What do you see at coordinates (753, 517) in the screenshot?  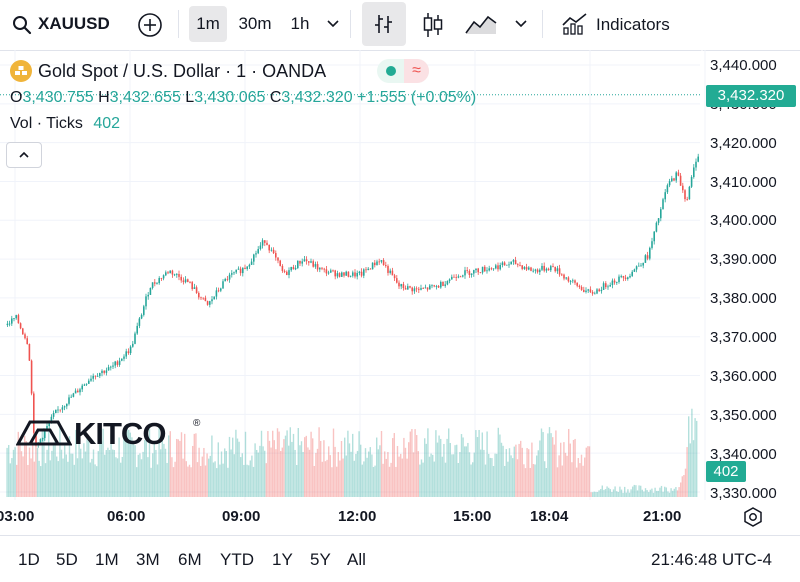 I see `chart-settings-gear-icon` at bounding box center [753, 517].